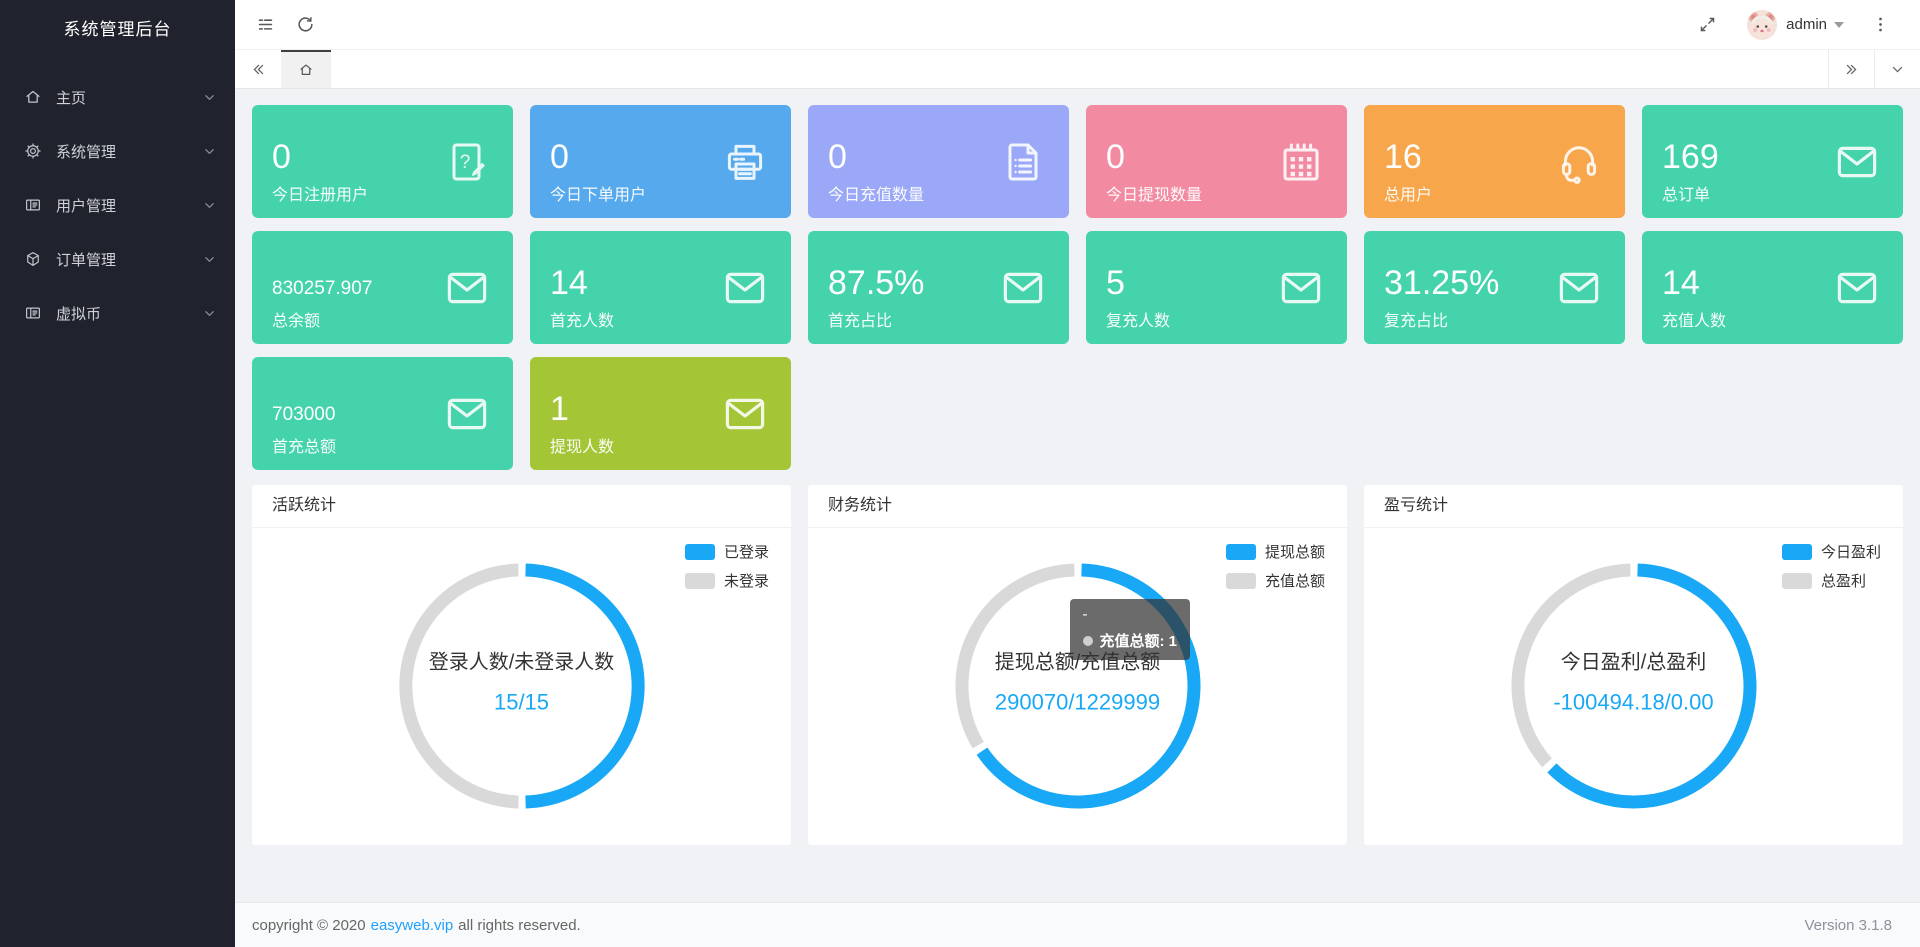 The width and height of the screenshot is (1920, 947). I want to click on sidebar-item-id-card: 用户管理, so click(117, 205).